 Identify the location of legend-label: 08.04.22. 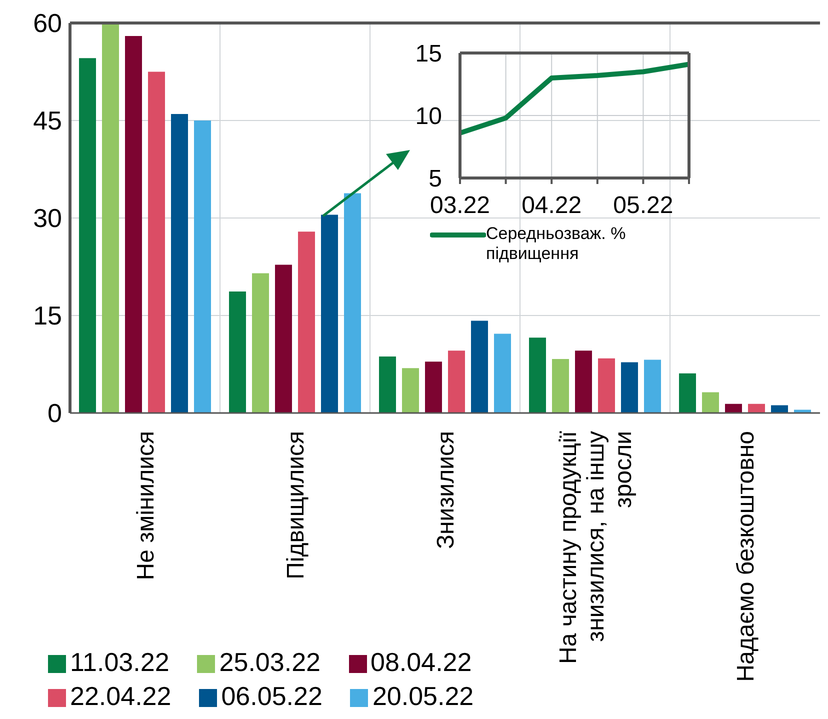
(421, 662).